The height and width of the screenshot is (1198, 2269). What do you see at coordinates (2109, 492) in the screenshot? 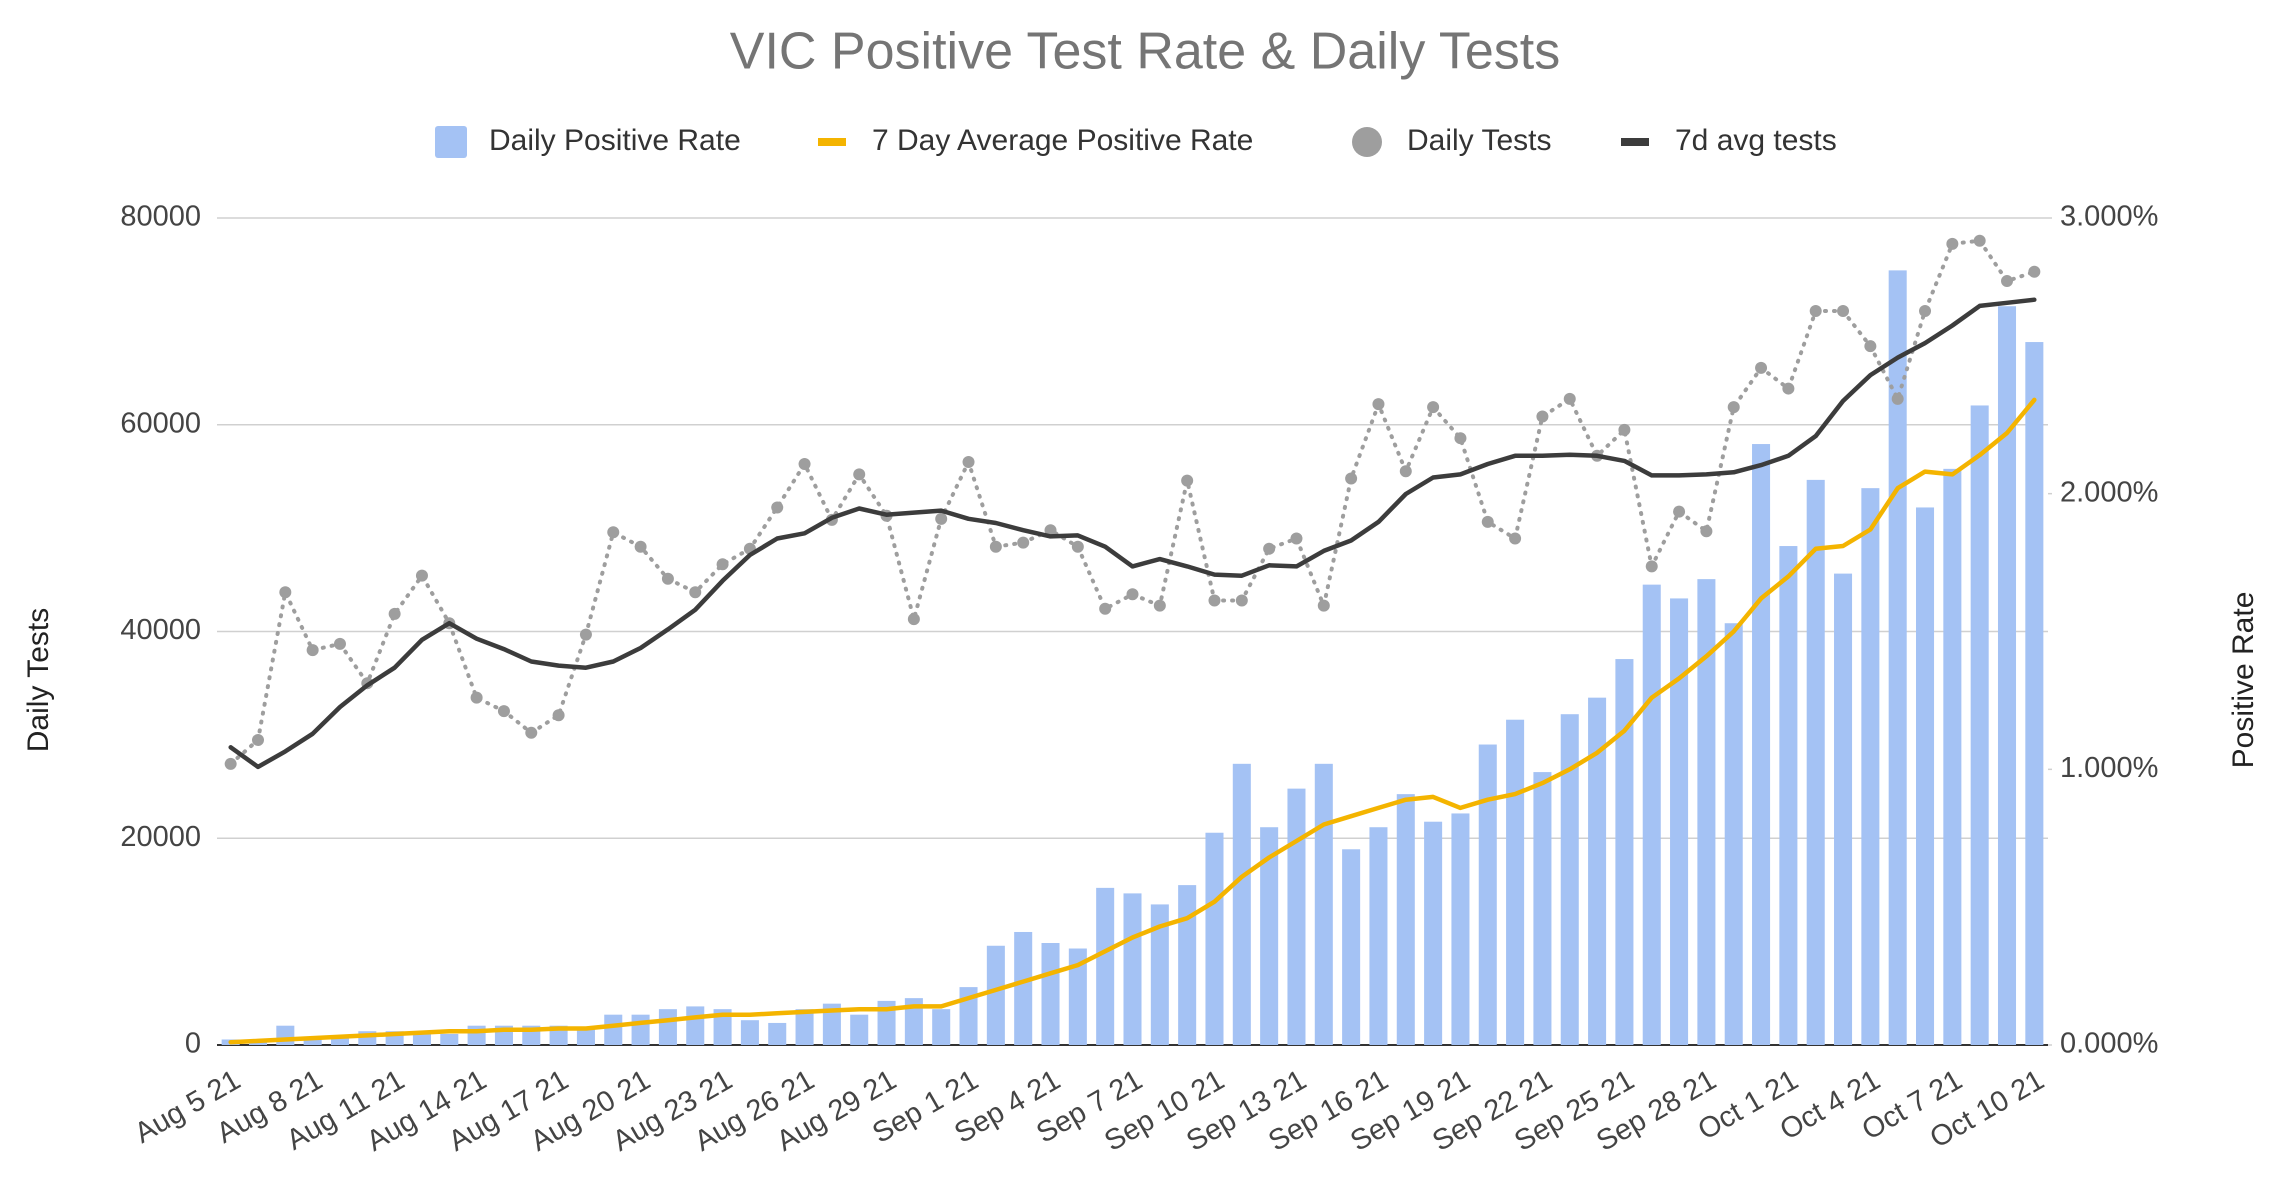
I see `y2-tick-label: 2.000%` at bounding box center [2109, 492].